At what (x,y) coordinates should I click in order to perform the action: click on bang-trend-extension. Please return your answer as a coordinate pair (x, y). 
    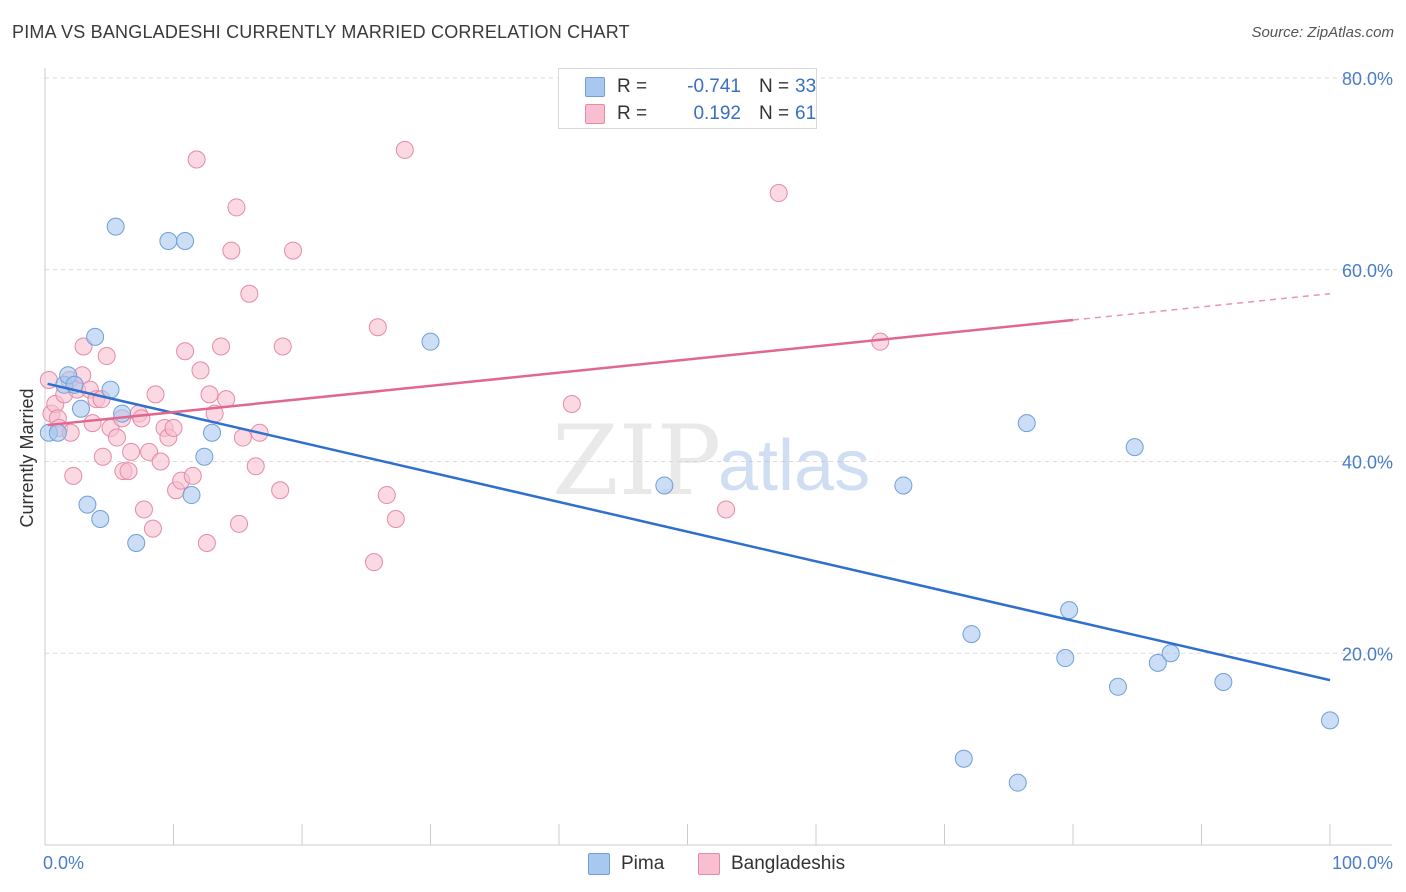
    Looking at the image, I should click on (1201, 306).